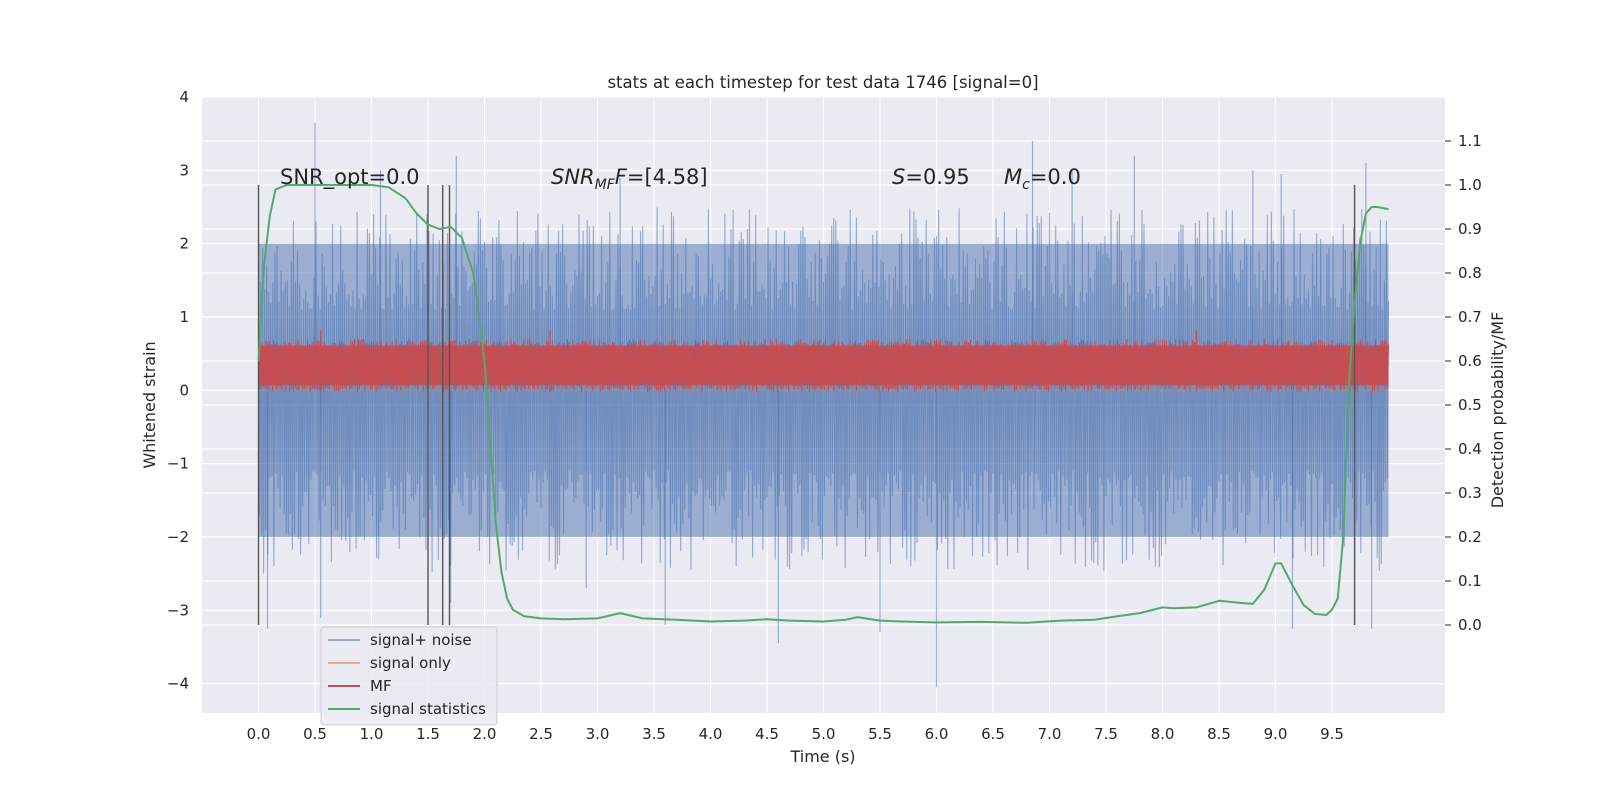  What do you see at coordinates (1470, 185) in the screenshot?
I see `y-tick-label-right-10: 1.0` at bounding box center [1470, 185].